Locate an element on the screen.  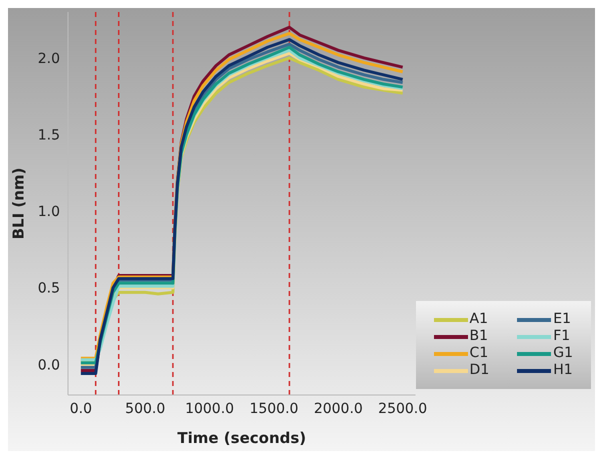
x-tick-label: 2500.0 is located at coordinates (403, 408).